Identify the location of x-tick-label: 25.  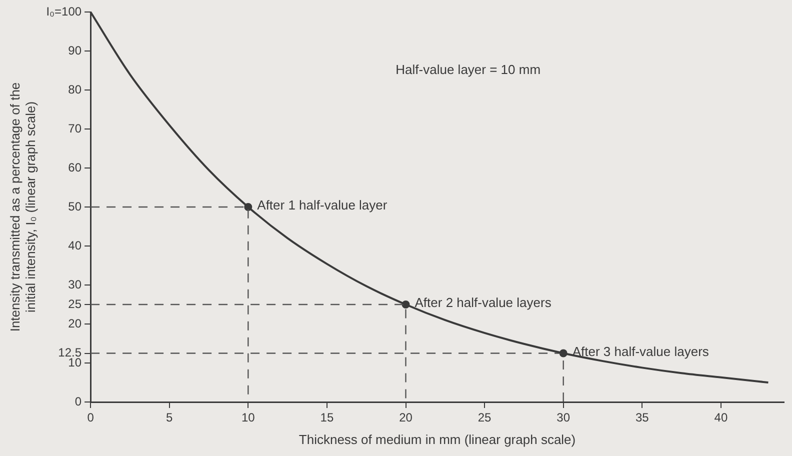
(485, 417).